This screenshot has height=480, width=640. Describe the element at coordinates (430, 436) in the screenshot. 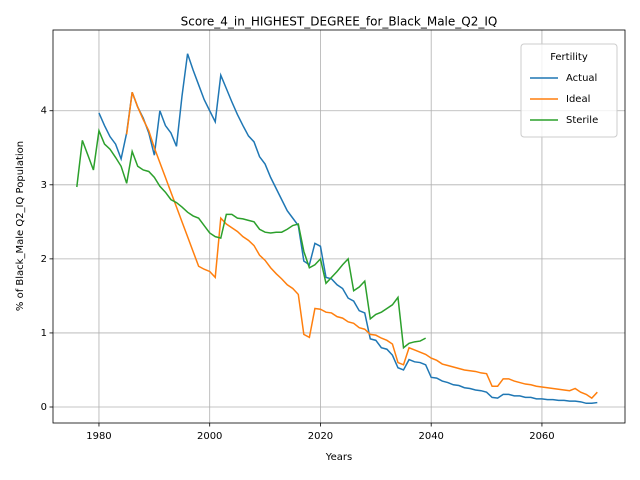

I see `x-tick-label: 2040` at that location.